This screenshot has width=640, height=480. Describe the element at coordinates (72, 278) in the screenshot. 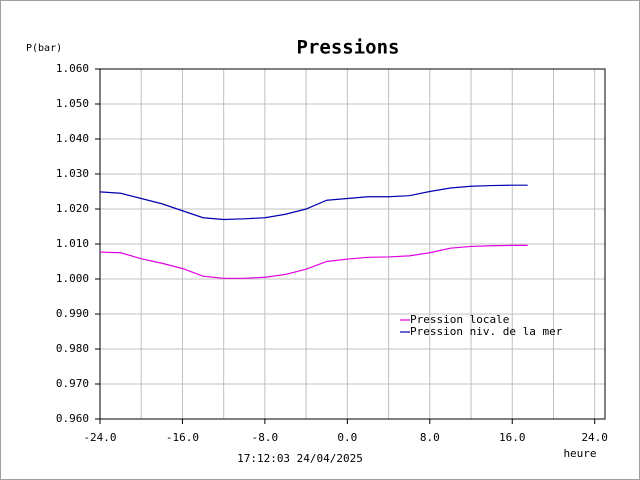

I see `y-tick-label: 1.000` at that location.